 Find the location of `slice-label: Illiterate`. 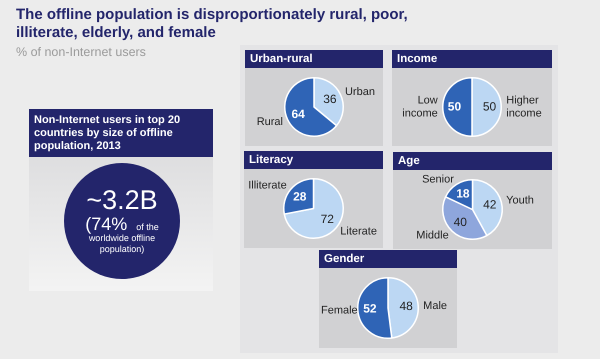

slice-label: Illiterate is located at coordinates (267, 186).